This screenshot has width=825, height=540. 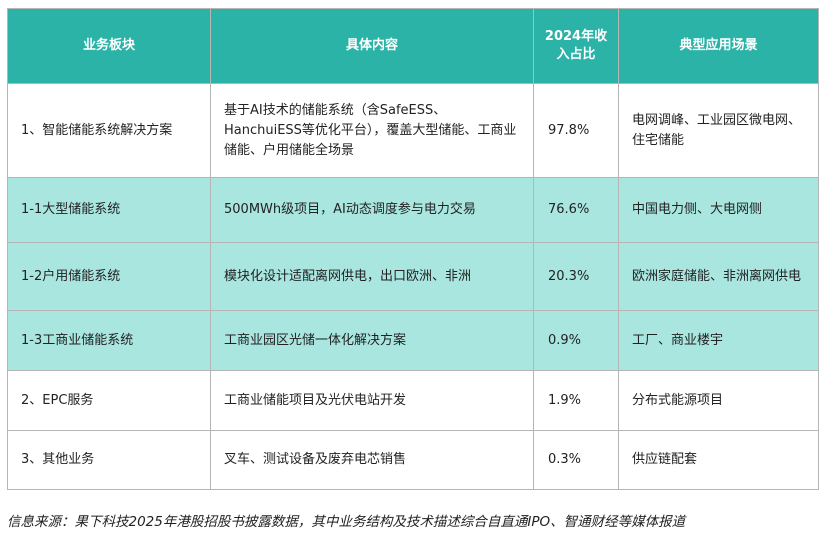 What do you see at coordinates (576, 130) in the screenshot?
I see `share-cell: 97.8%` at bounding box center [576, 130].